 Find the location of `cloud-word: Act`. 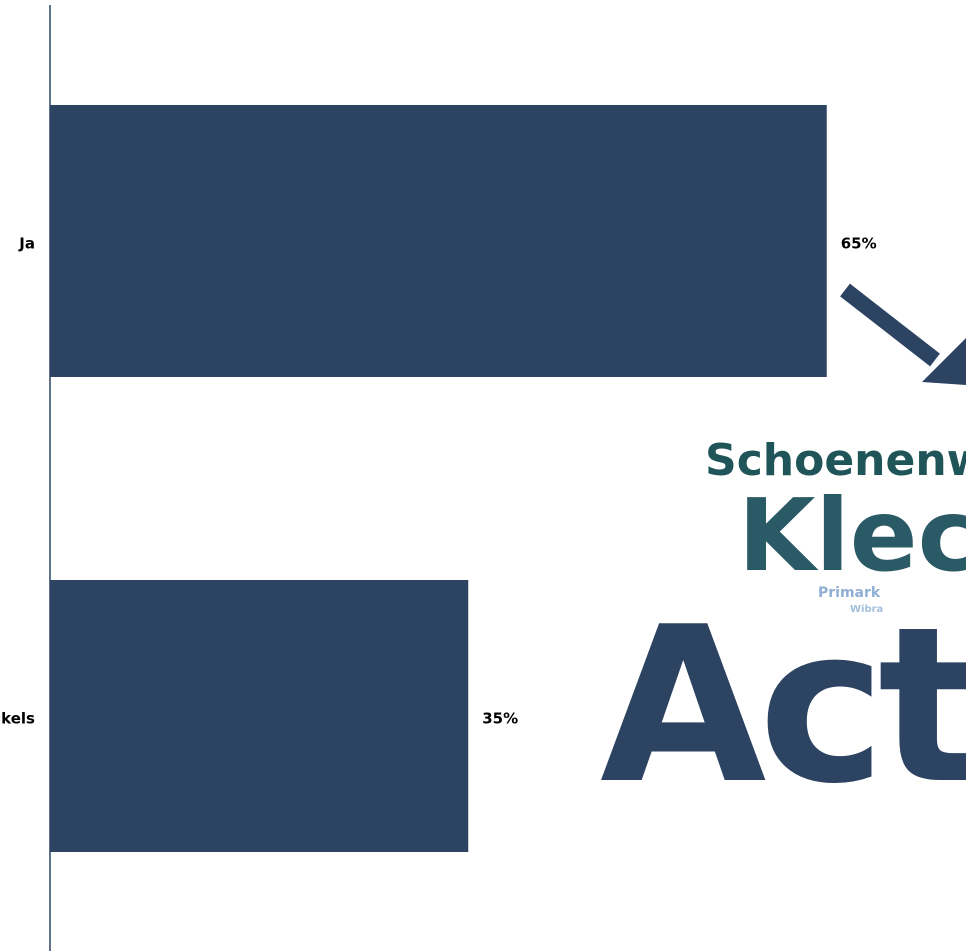

cloud-word: Act is located at coordinates (783, 705).